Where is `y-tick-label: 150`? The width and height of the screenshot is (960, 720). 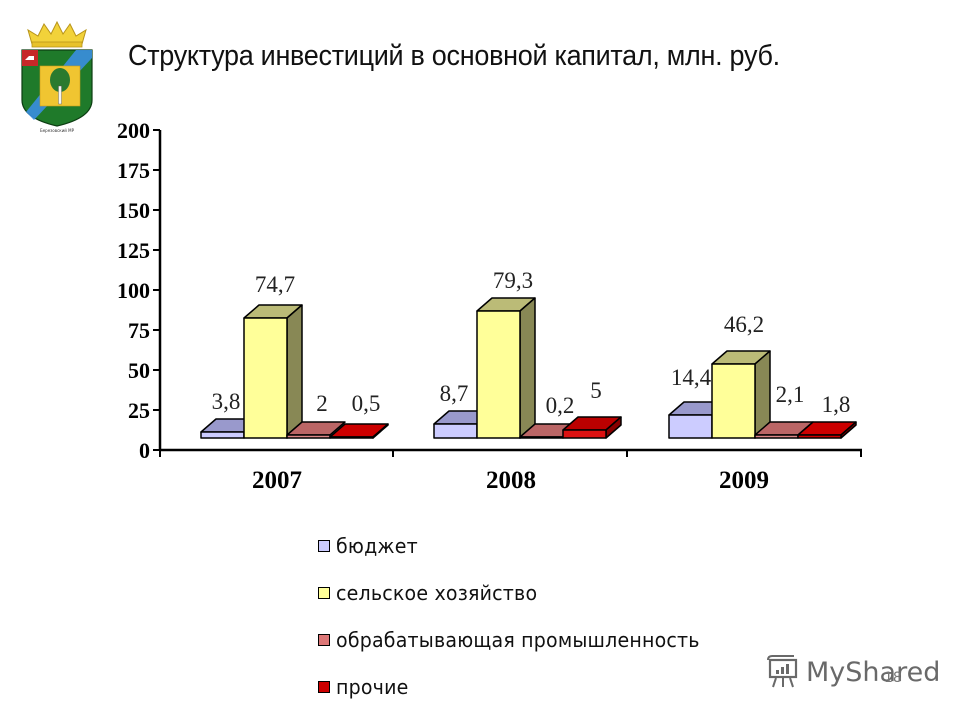
y-tick-label: 150 is located at coordinates (133, 210).